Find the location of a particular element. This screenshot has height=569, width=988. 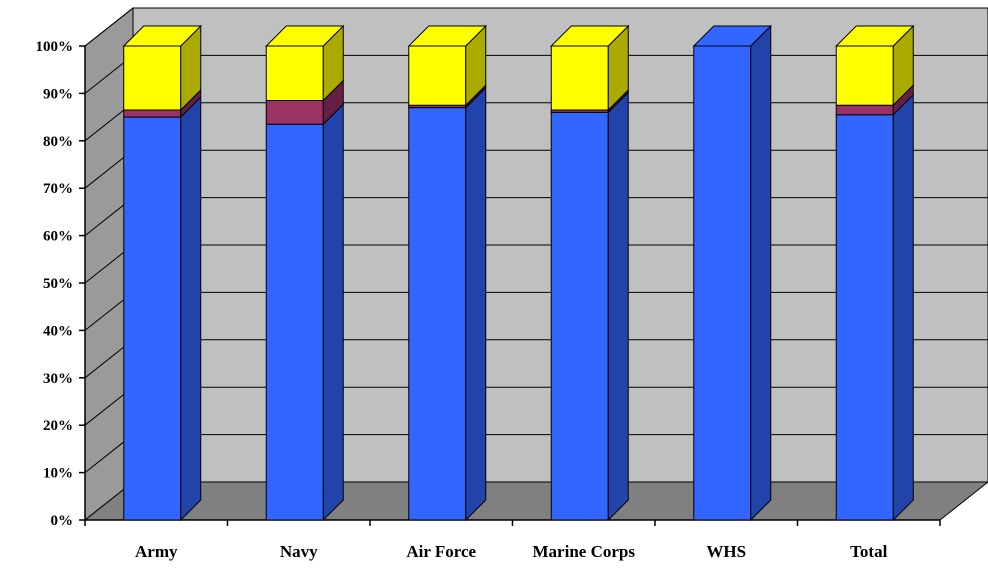

y-tick-label: 0% is located at coordinates (62, 521).